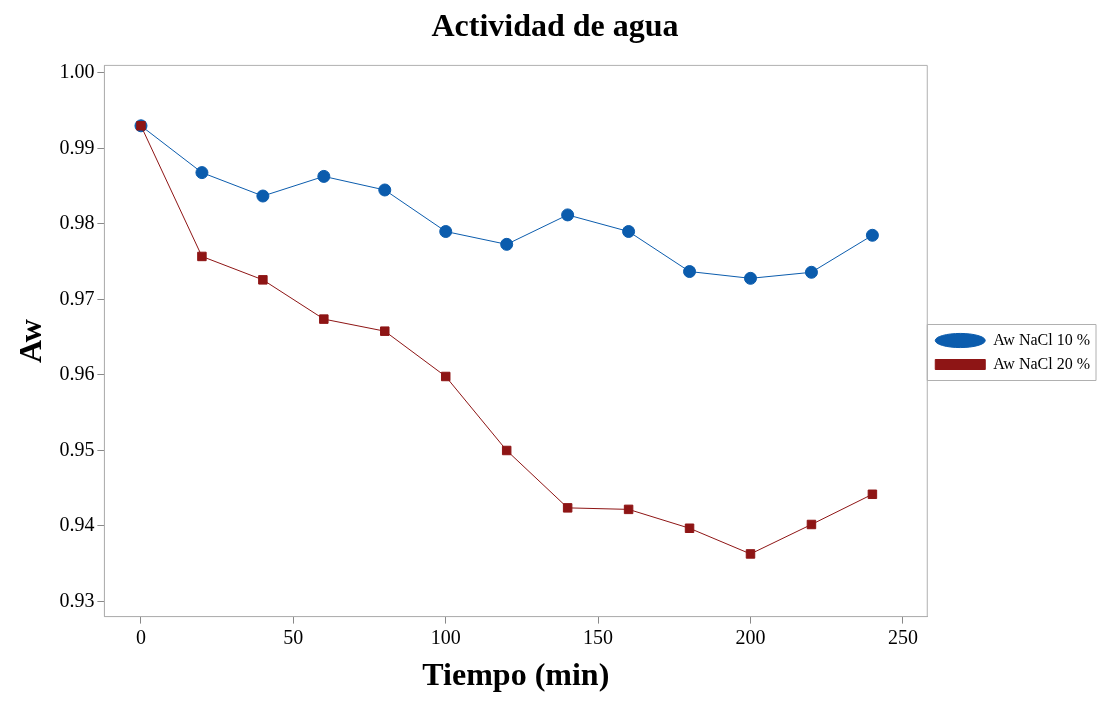 The image size is (1110, 705). What do you see at coordinates (445, 636) in the screenshot?
I see `x-tick-label: 100` at bounding box center [445, 636].